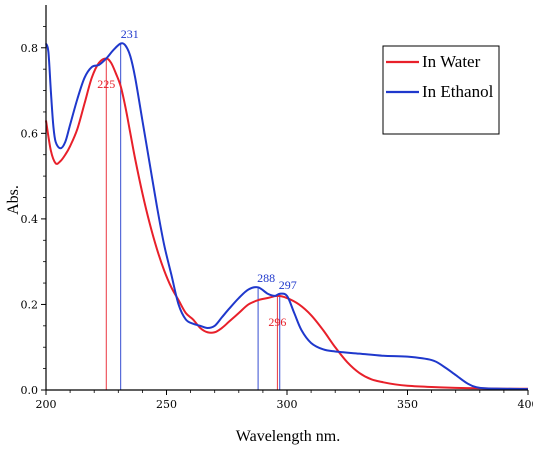 This screenshot has height=453, width=533. Describe the element at coordinates (407, 404) in the screenshot. I see `x-tick-label: 350` at that location.